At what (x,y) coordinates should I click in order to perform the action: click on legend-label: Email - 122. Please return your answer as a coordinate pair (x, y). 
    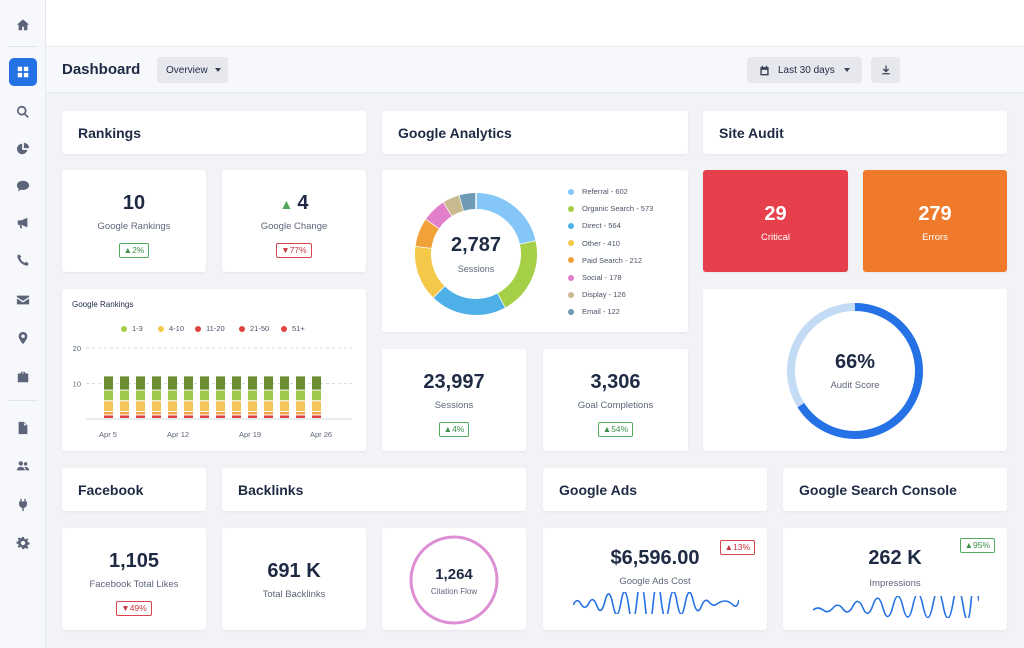
    Looking at the image, I should click on (601, 312).